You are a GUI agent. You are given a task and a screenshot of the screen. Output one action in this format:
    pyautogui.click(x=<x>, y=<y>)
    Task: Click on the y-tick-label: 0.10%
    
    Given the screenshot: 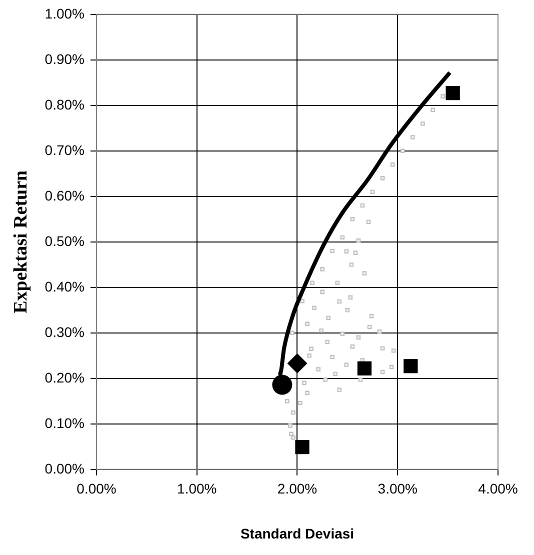 What is the action you would take?
    pyautogui.click(x=64, y=422)
    